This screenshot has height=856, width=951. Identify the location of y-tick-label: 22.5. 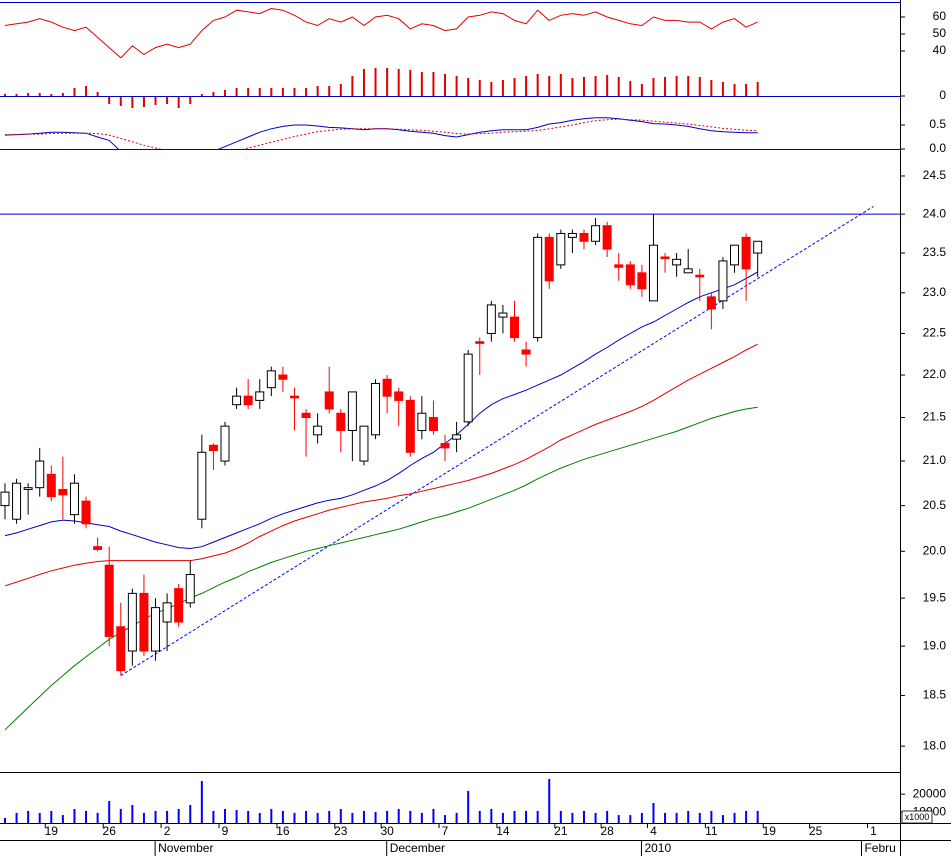
(935, 333).